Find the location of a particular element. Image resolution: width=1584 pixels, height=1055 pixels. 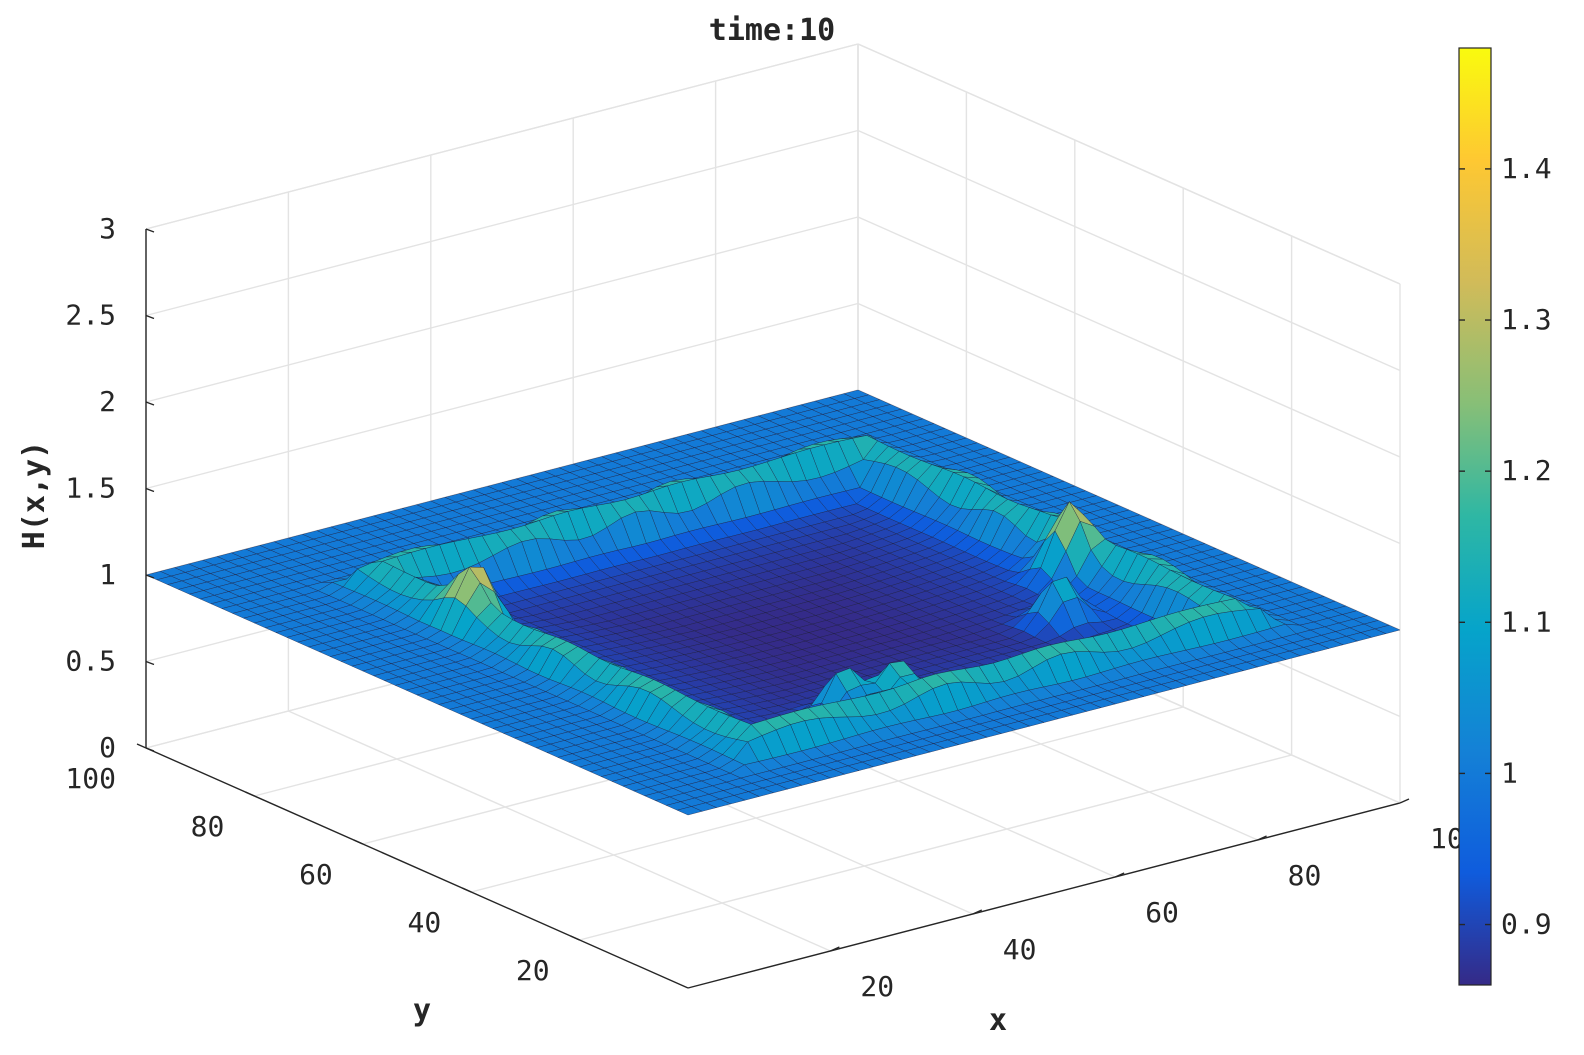

z-tick-label: 2.5 is located at coordinates (90, 315).